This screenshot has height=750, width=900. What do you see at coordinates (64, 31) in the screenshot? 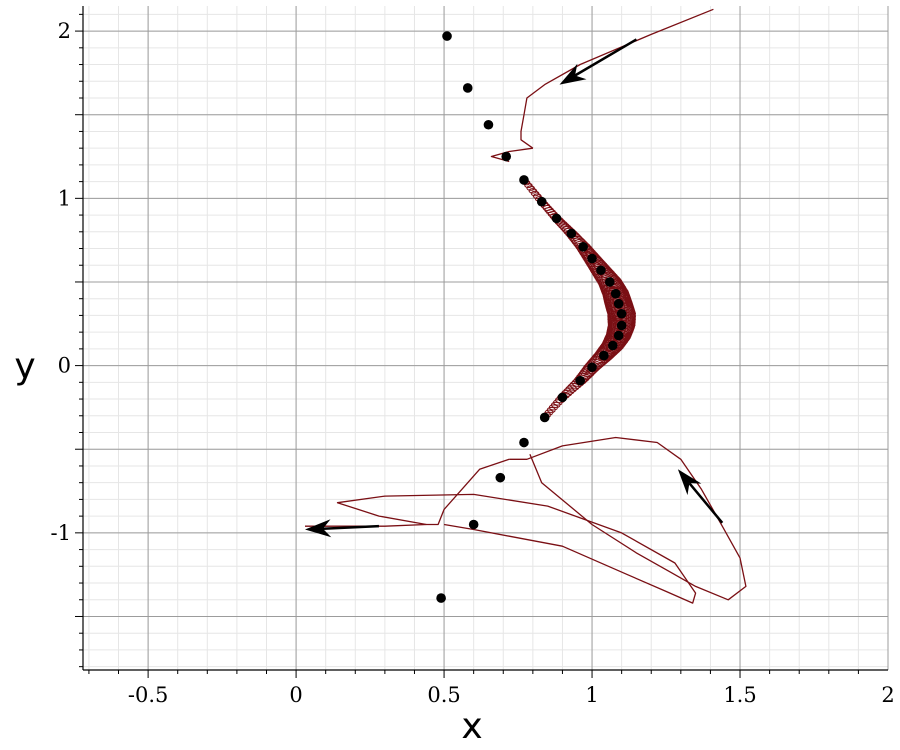
I see `y-tick-label: 2` at bounding box center [64, 31].